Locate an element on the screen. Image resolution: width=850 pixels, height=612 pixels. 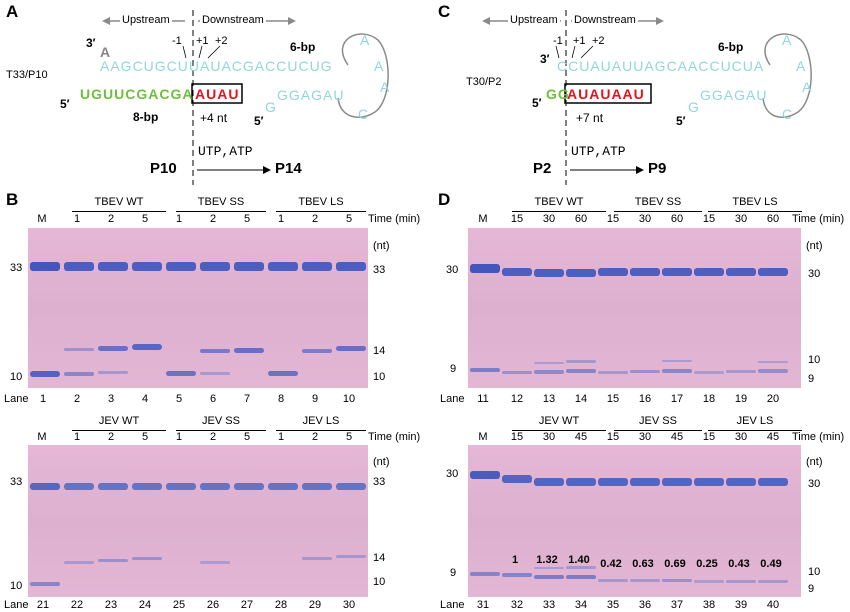
lane-5: 5 is located at coordinates (179, 399).